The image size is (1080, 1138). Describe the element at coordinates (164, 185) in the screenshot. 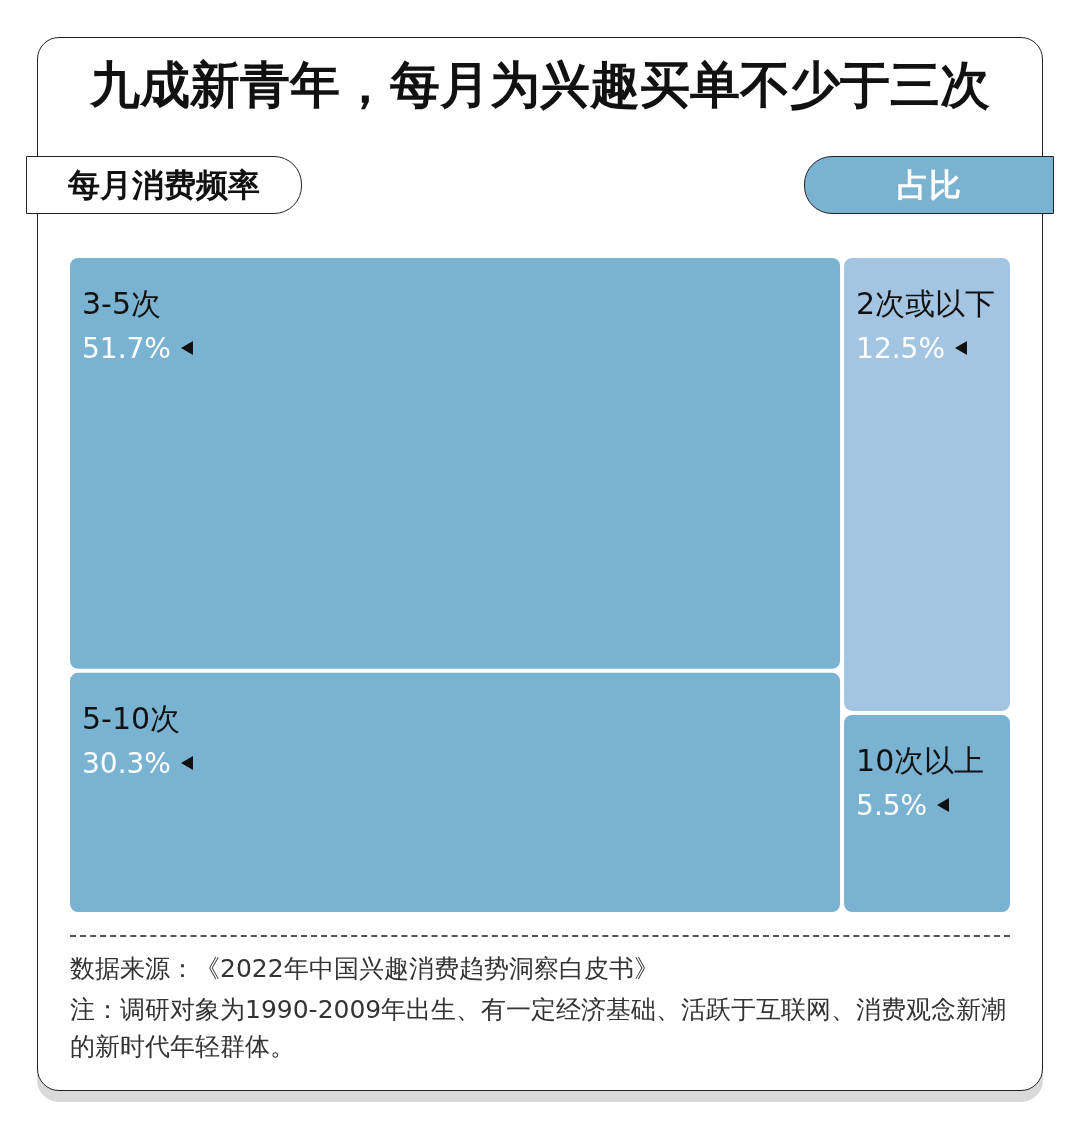

I see `text: 每月消费频率` at that location.